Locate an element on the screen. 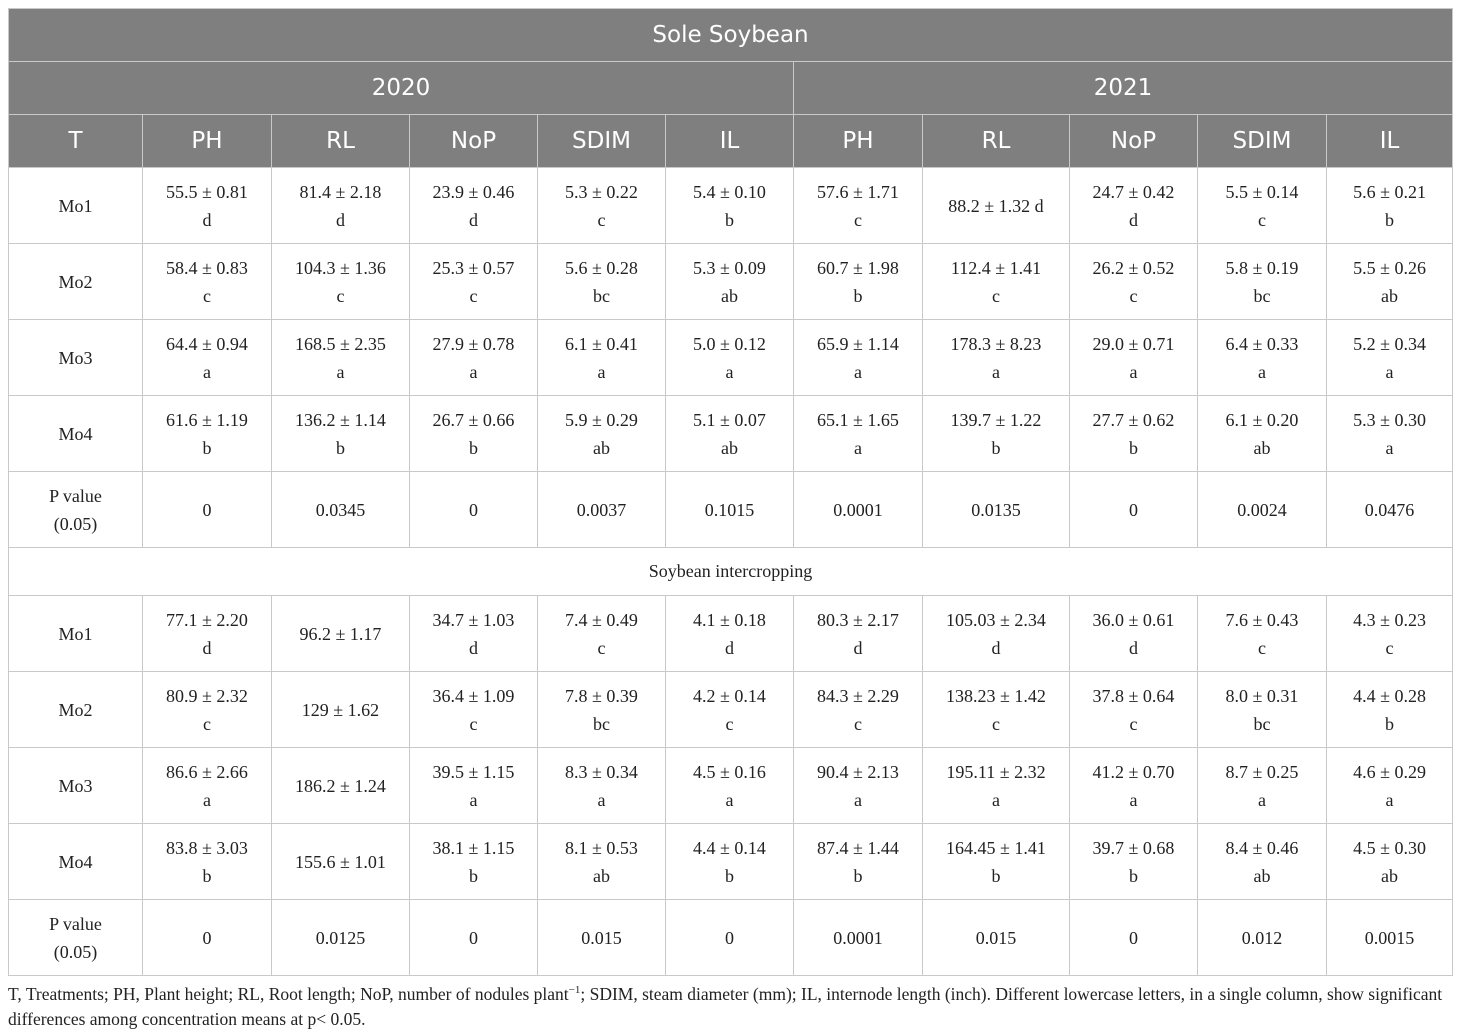 Image resolution: width=1460 pixels, height=1034 pixels. cell-value: 39.5 ± 1.15 is located at coordinates (473, 771).